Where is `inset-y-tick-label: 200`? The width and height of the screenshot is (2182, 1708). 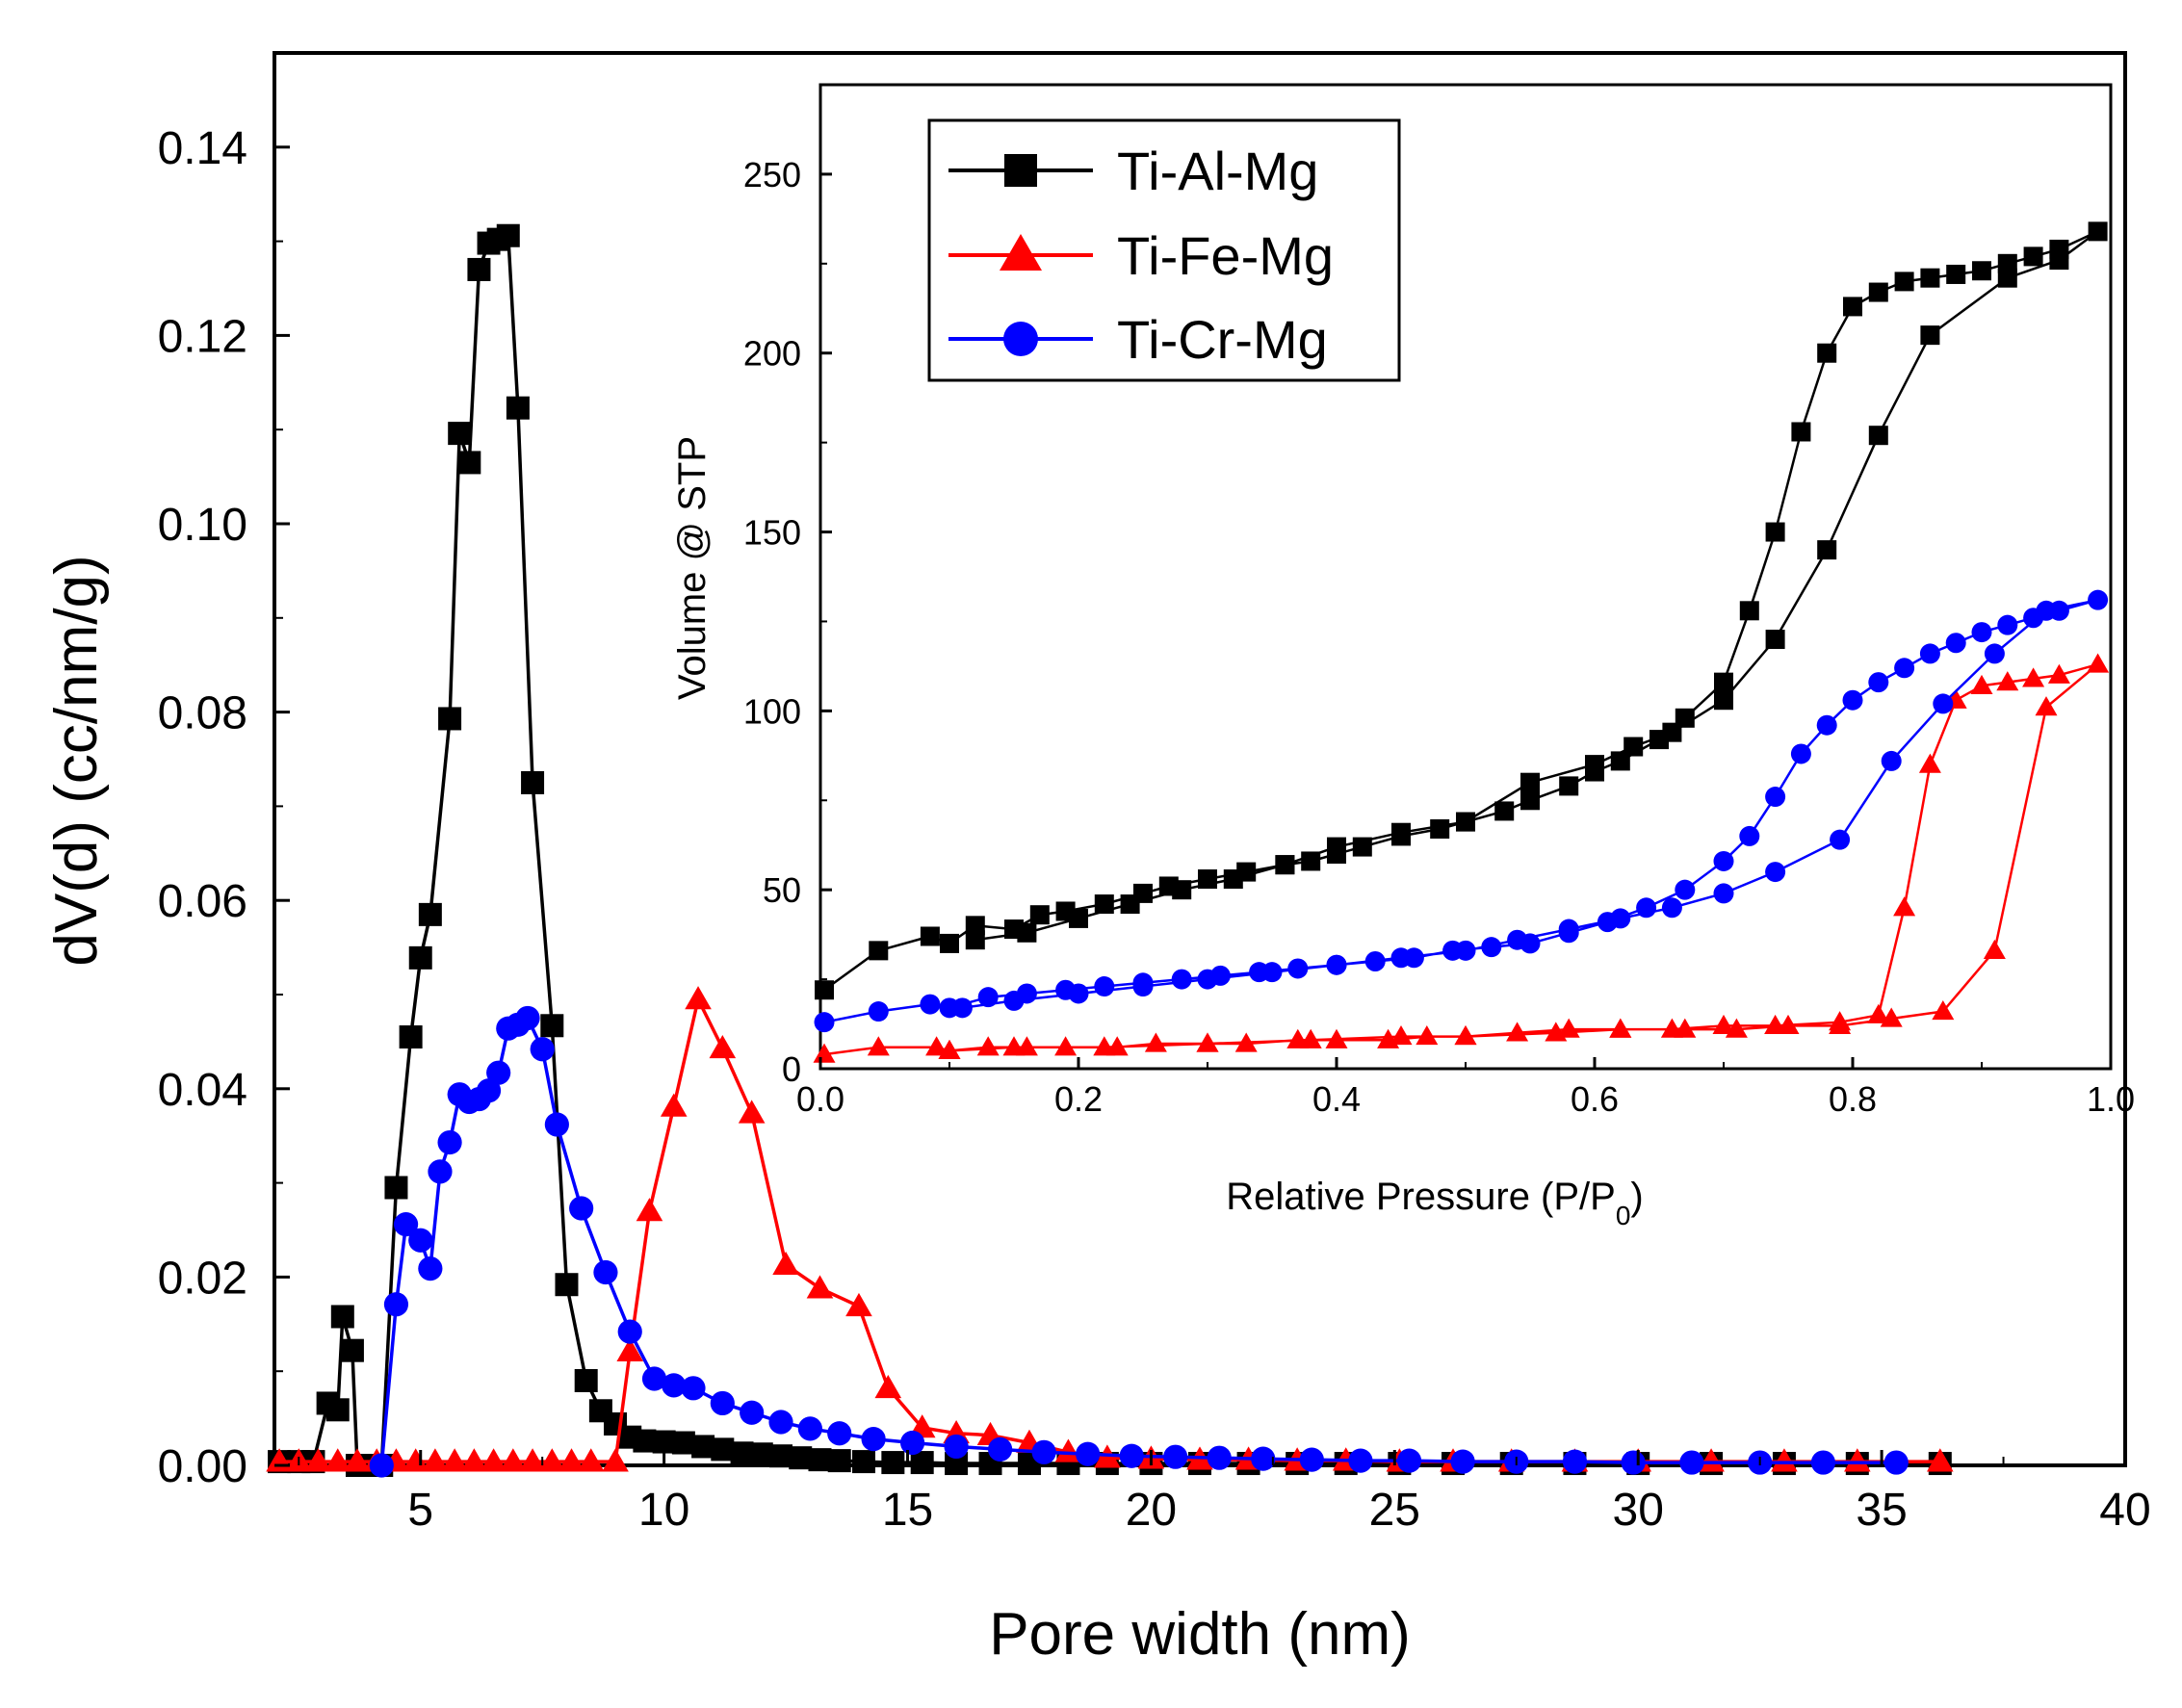
inset-y-tick-label: 200 is located at coordinates (772, 354).